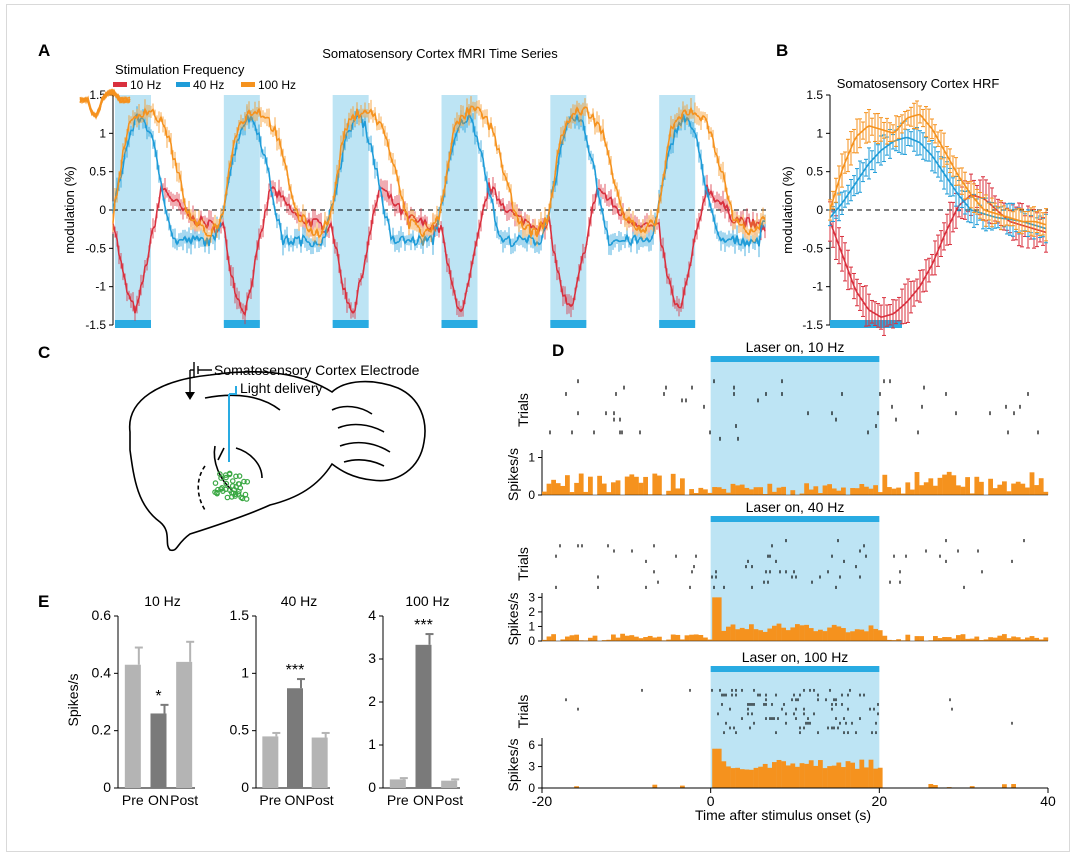 The image size is (1078, 856). What do you see at coordinates (787, 209) in the screenshot?
I see `panel-b-ylabel: modulation (%)` at bounding box center [787, 209].